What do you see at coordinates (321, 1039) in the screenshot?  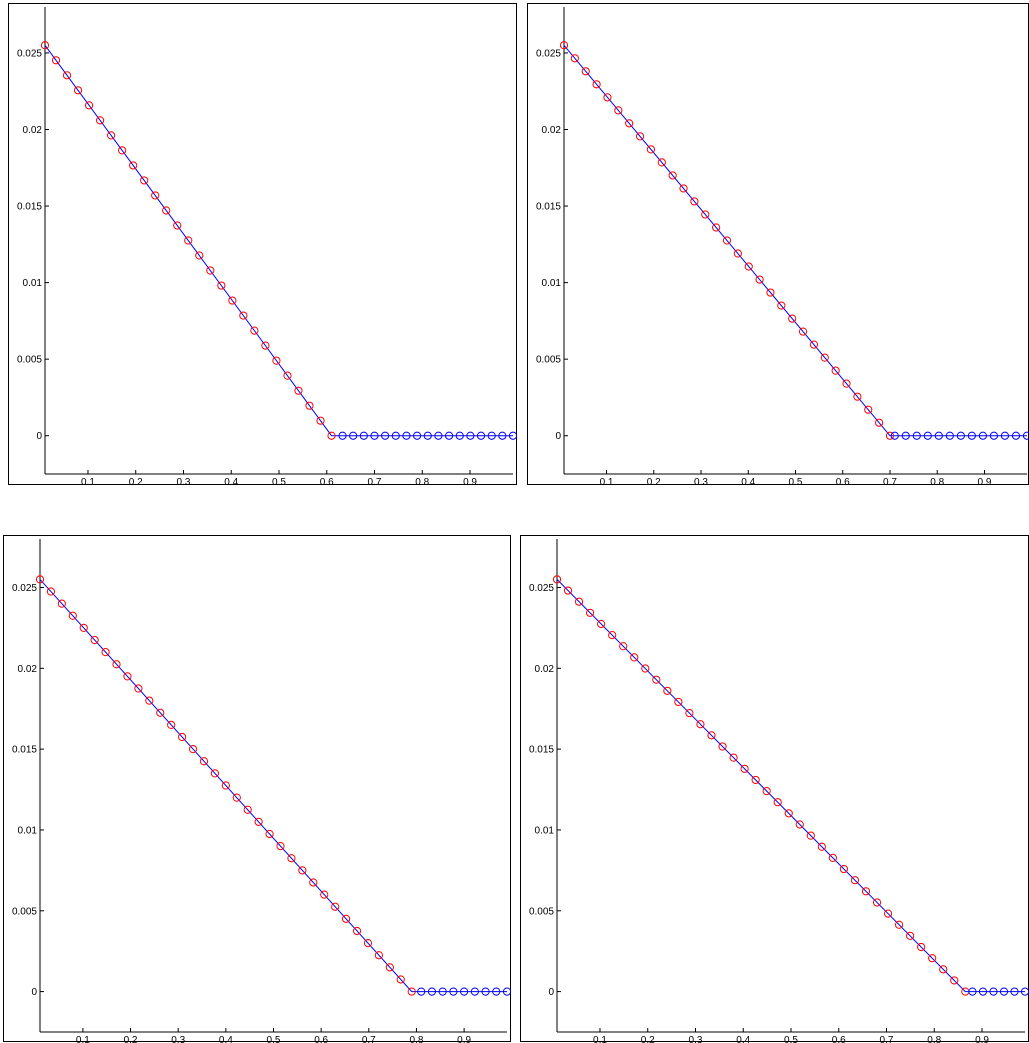 I see `x-tick-label: 0.6` at bounding box center [321, 1039].